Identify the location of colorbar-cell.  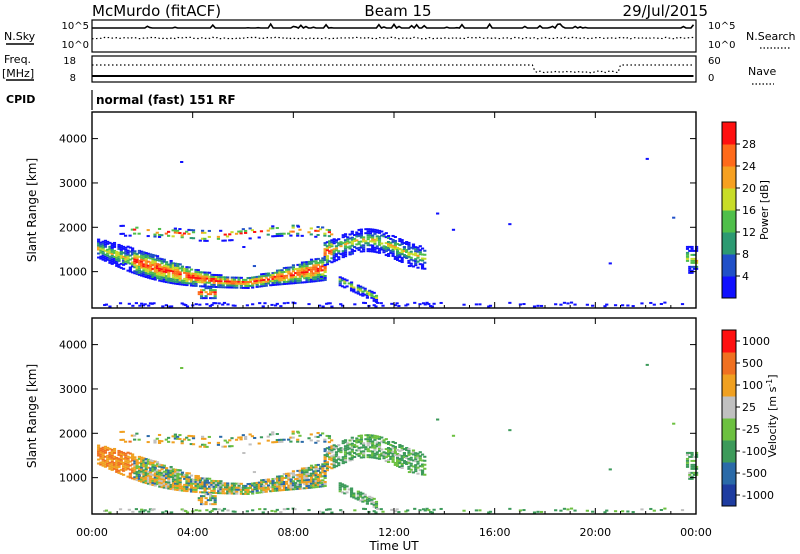
(729, 407).